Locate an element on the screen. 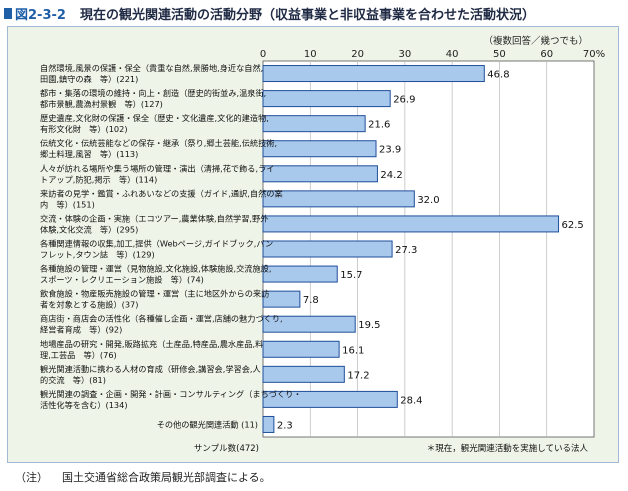 Image resolution: width=628 pixels, height=491 pixels. source-note: （注） 国土交通省総合政策局観光部調査による。 is located at coordinates (143, 477).